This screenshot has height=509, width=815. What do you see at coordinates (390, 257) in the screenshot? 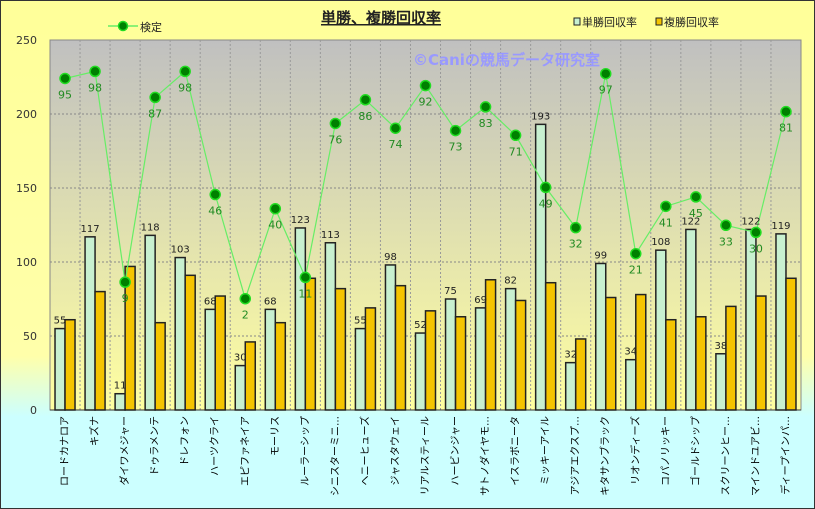
I see `bar-single-label: 98` at bounding box center [390, 257].